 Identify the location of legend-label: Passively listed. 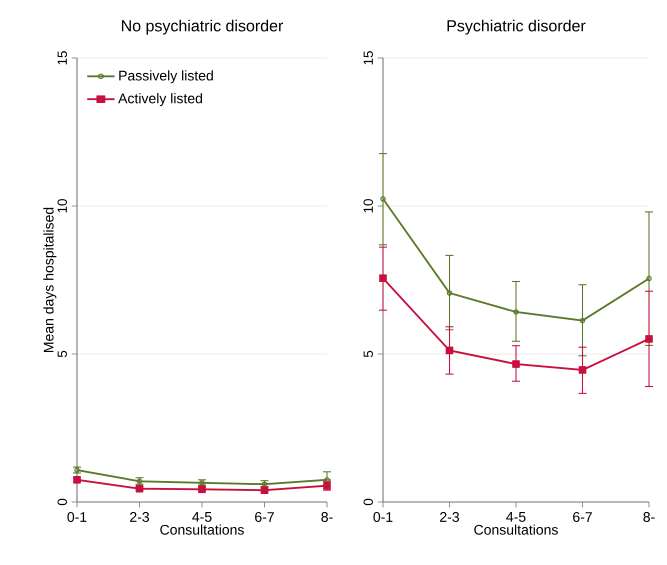
(166, 77).